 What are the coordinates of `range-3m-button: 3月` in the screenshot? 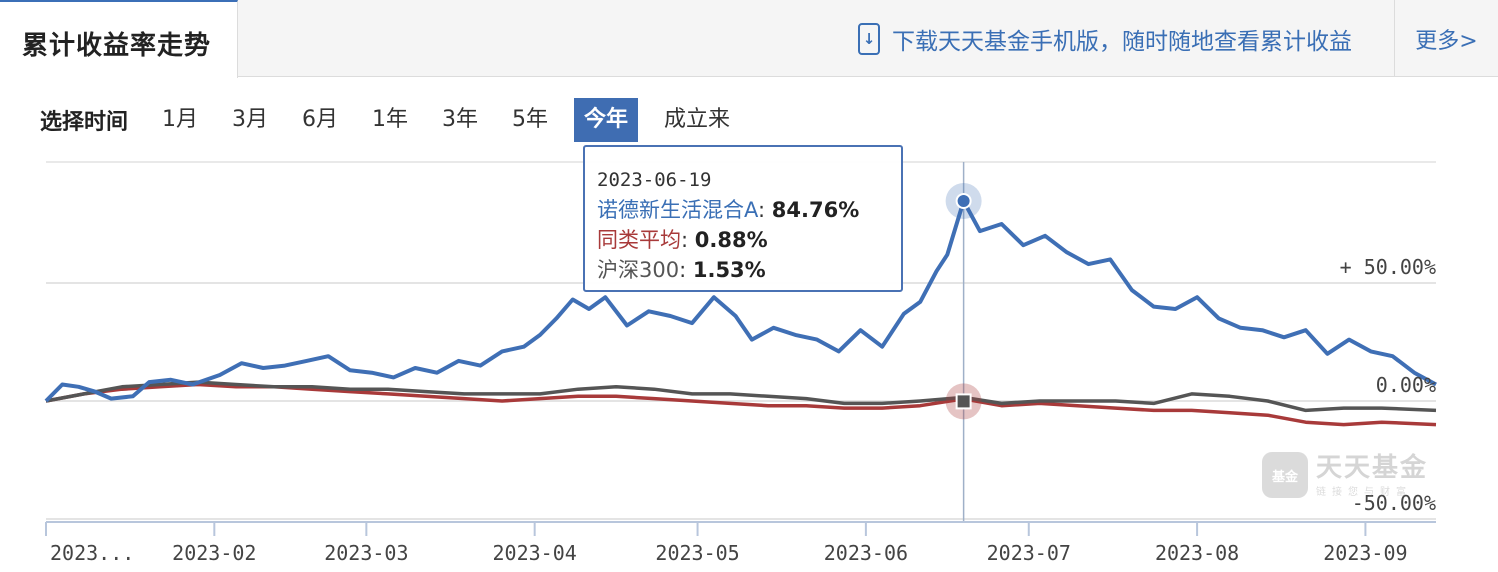 It's located at (250, 119).